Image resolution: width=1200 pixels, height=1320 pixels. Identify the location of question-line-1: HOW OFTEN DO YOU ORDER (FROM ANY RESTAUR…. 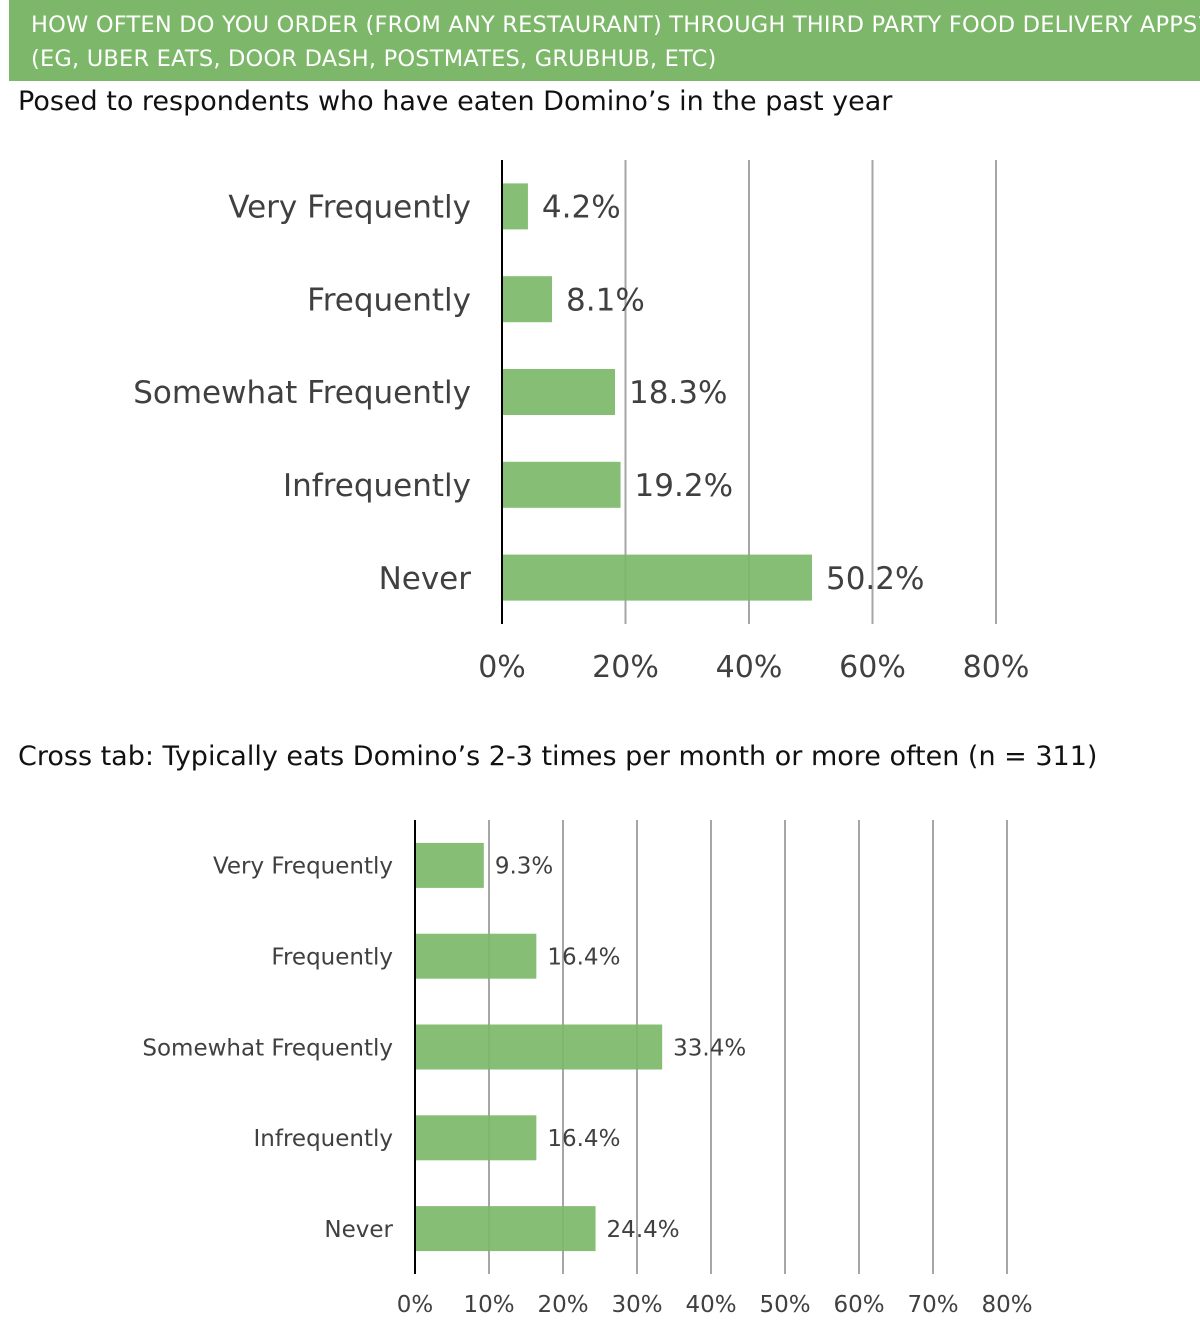
(615, 25).